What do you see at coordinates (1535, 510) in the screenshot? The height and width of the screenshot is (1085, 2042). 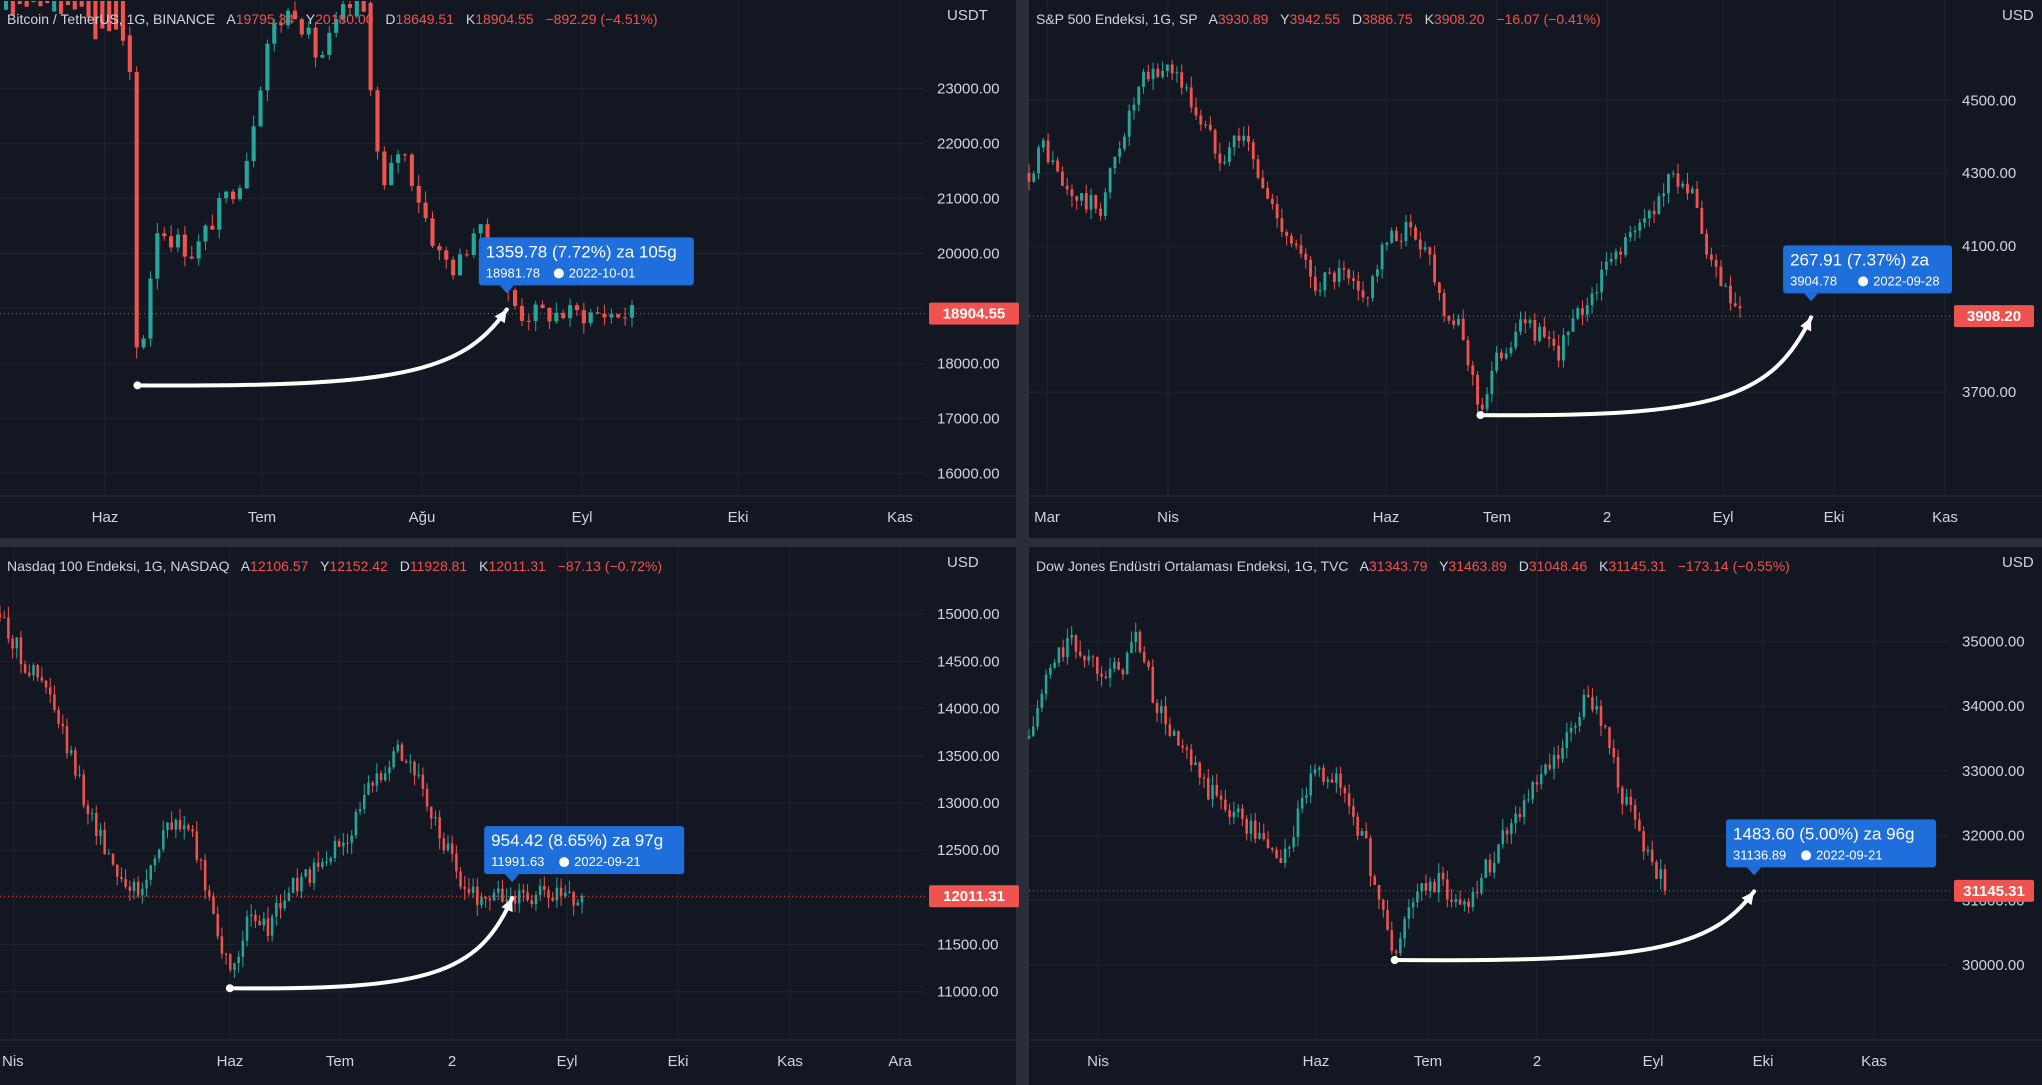 I see `time-axis: Mar Nis Haz Tem 2 Eyl Eki Kas` at bounding box center [1535, 510].